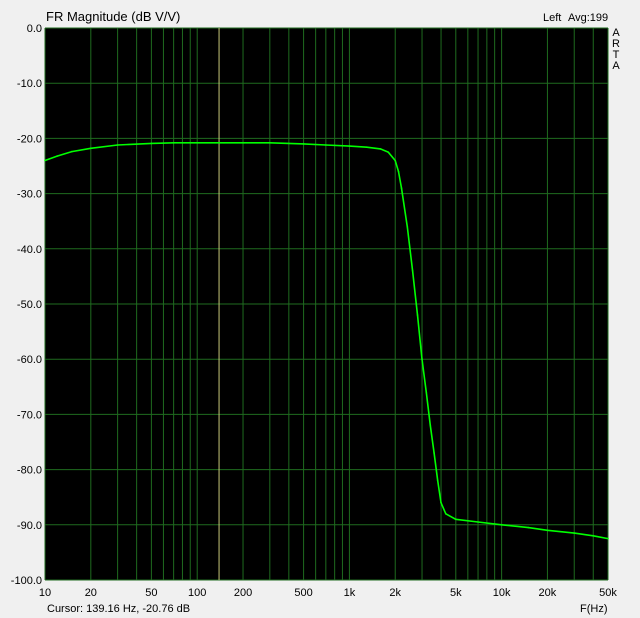  What do you see at coordinates (29, 415) in the screenshot?
I see `y-tick-label: -70.0` at bounding box center [29, 415].